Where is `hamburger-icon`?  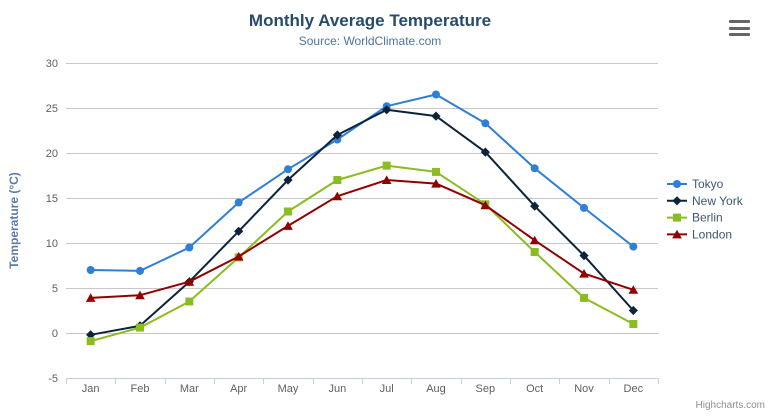
hamburger-icon is located at coordinates (739, 28).